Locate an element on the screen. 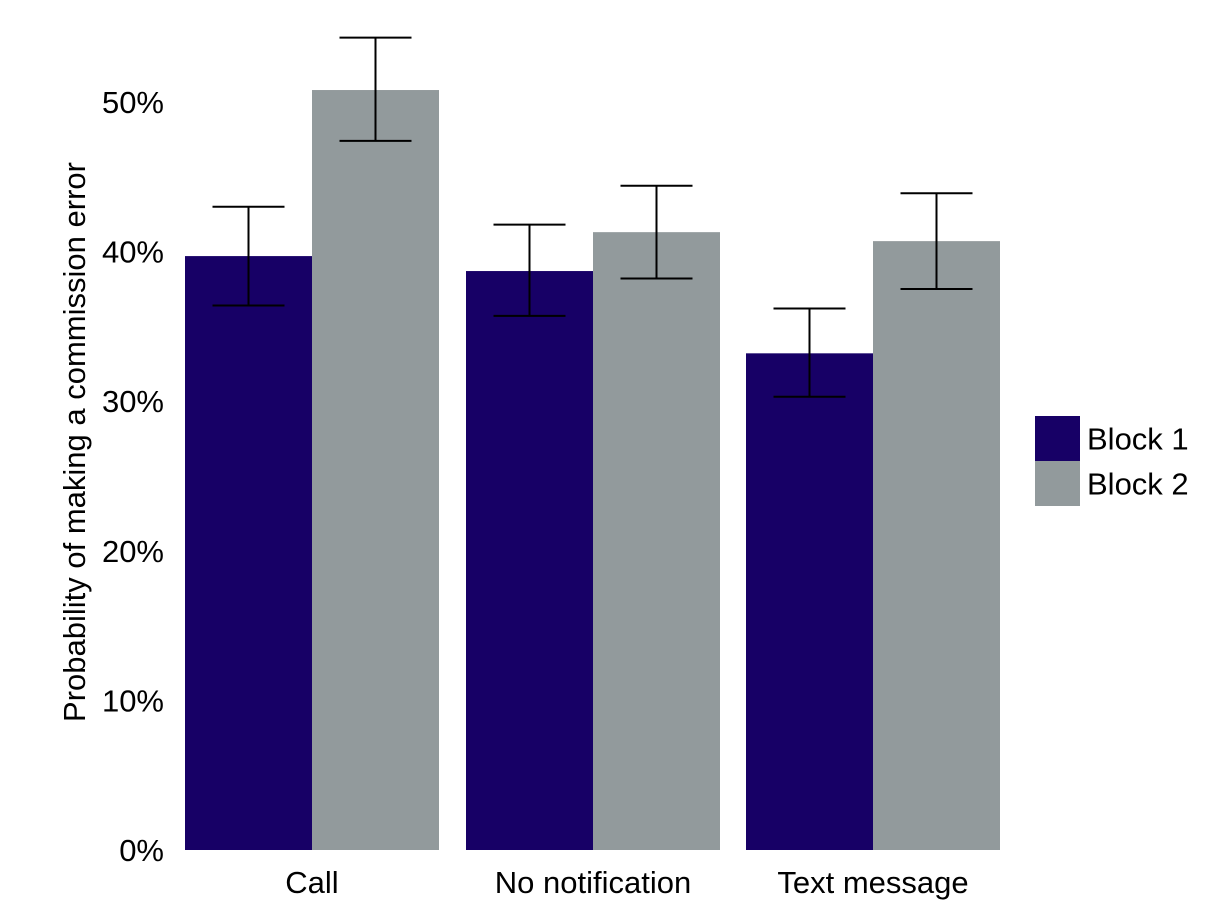 Image resolution: width=1228 pixels, height=922 pixels. y-tick-label-50: 50% is located at coordinates (133, 102).